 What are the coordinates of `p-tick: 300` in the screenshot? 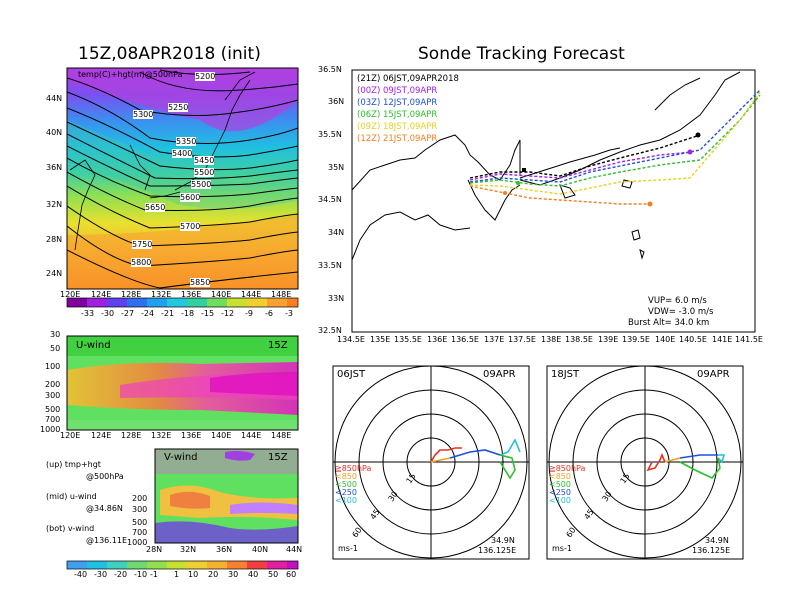 It's located at (140, 509).